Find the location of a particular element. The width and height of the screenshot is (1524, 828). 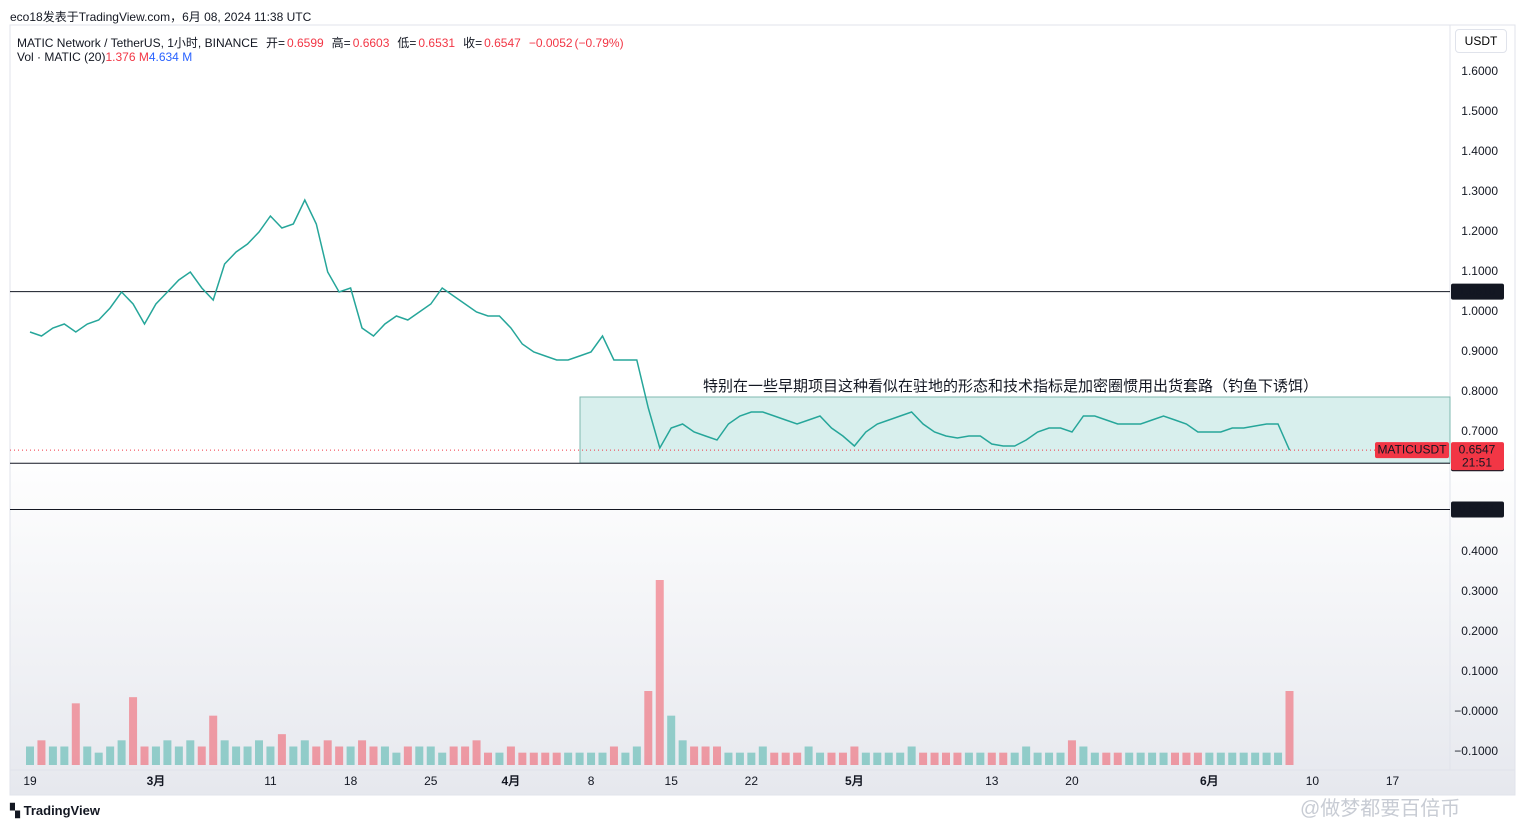

ohlc-label: 开= is located at coordinates (275, 43).